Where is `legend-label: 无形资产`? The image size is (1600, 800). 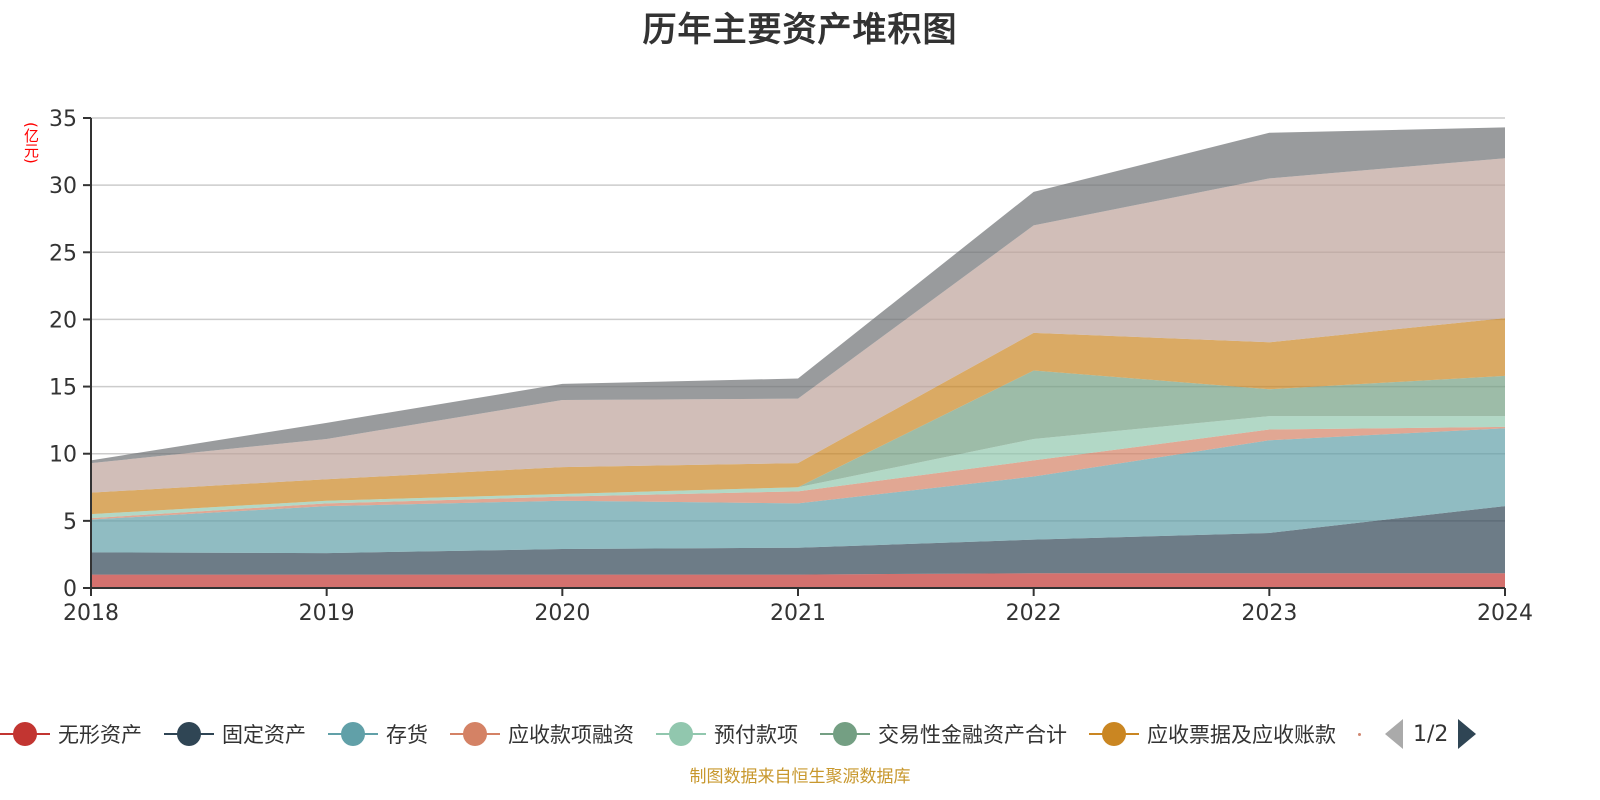
legend-label: 无形资产 is located at coordinates (100, 735).